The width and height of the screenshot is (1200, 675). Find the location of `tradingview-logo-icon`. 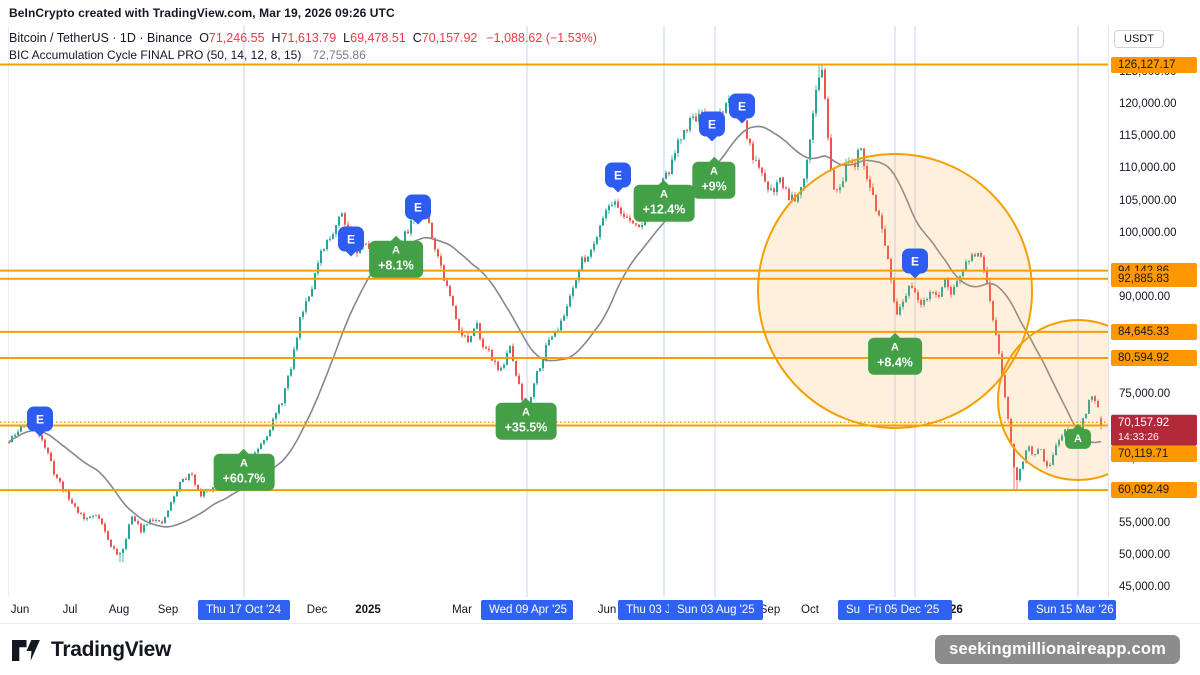

tradingview-logo-icon is located at coordinates (26, 650).